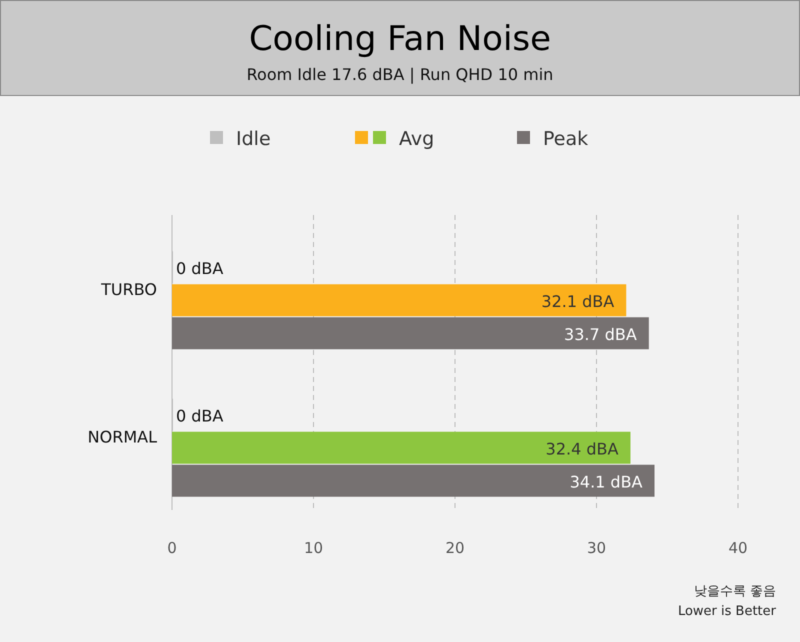 The image size is (800, 642). I want to click on x-tick-label: 20, so click(455, 548).